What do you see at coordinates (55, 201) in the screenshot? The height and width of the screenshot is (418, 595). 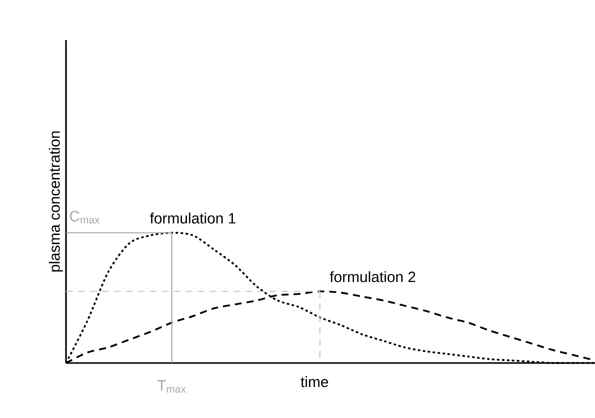 I see `y-axis-title: plasma concentration` at bounding box center [55, 201].